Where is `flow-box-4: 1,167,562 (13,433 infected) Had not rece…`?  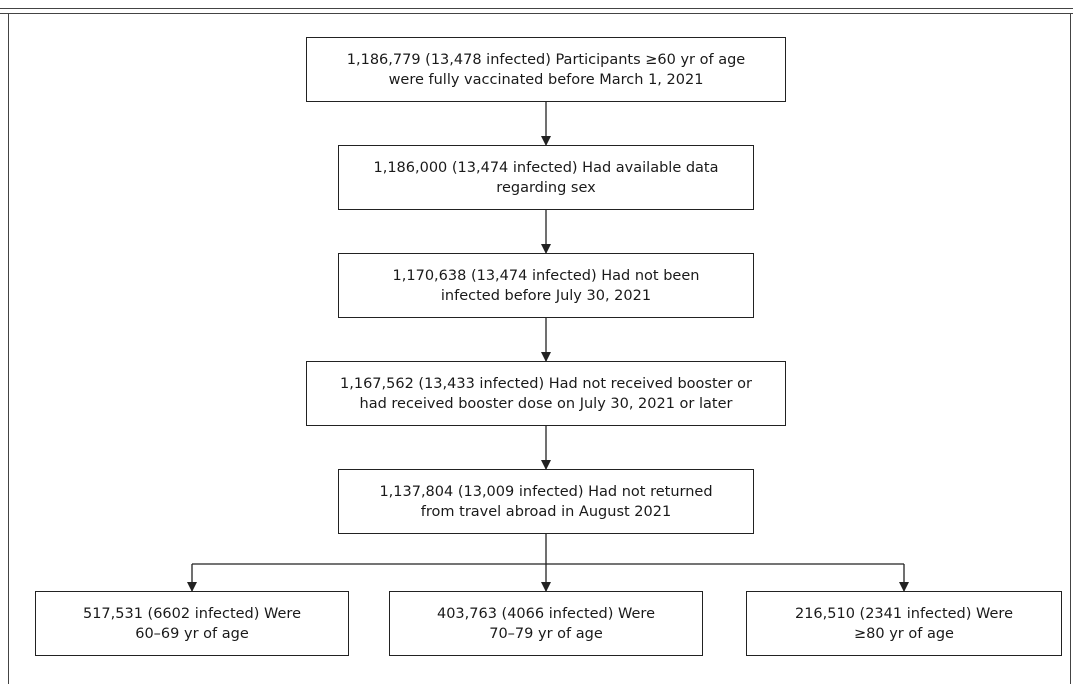 flow-box-4: 1,167,562 (13,433 infected) Had not rece… is located at coordinates (546, 393).